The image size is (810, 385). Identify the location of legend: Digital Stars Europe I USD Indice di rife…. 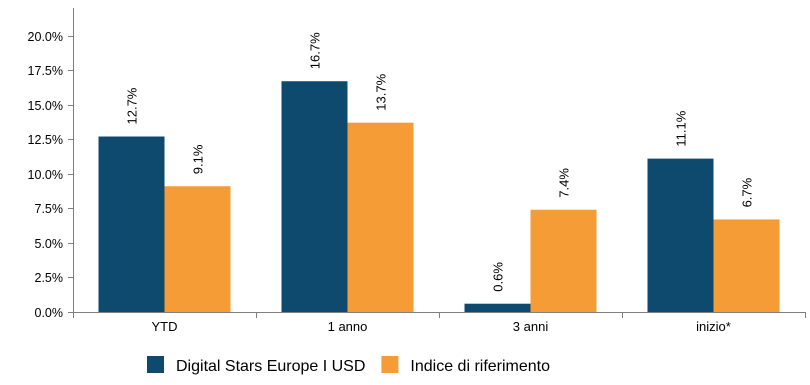
(348, 365).